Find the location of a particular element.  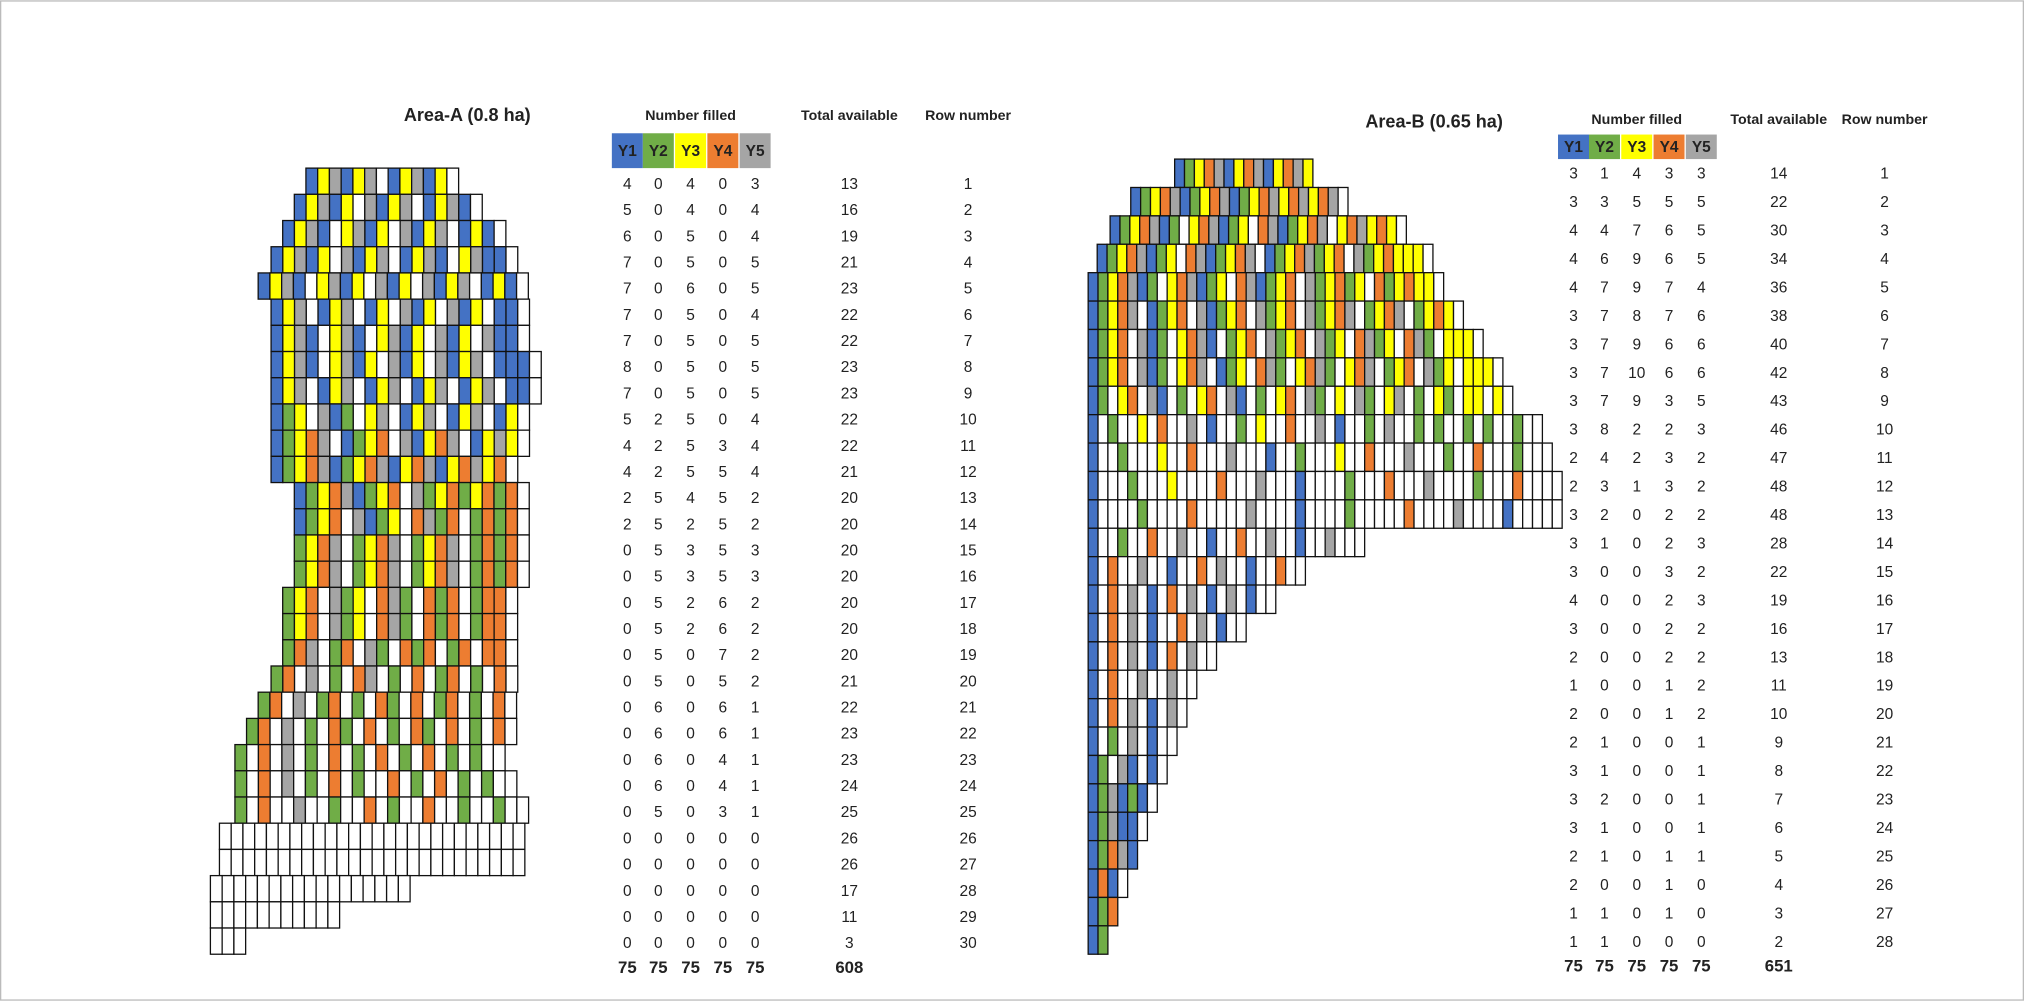

table-cell: 3 is located at coordinates (1701, 600).